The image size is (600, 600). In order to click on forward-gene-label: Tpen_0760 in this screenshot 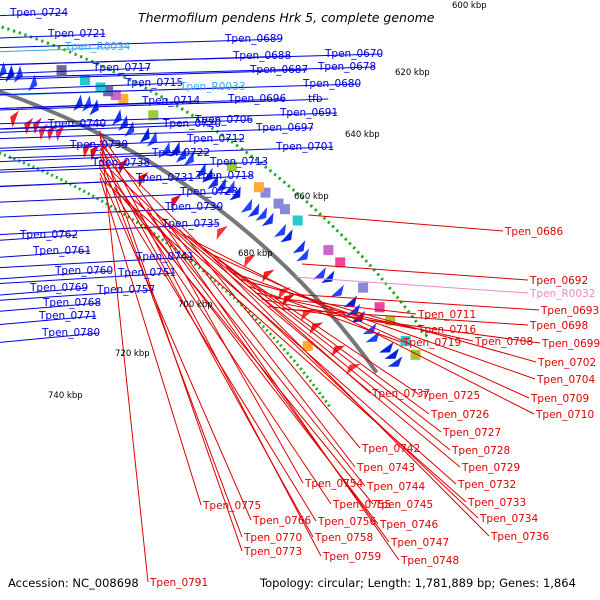, I will do `click(83, 271)`.